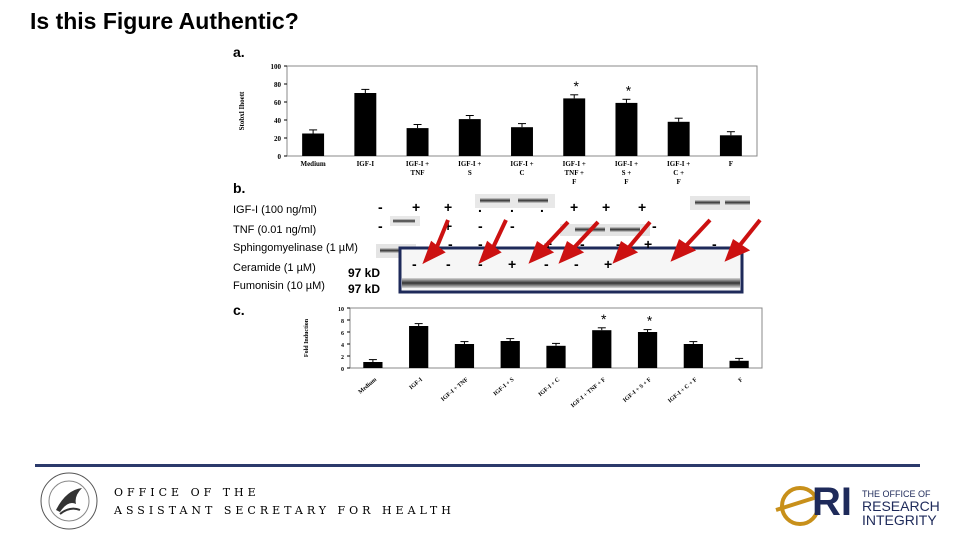  Describe the element at coordinates (278, 139) in the screenshot. I see `y-tick-label: 20` at that location.